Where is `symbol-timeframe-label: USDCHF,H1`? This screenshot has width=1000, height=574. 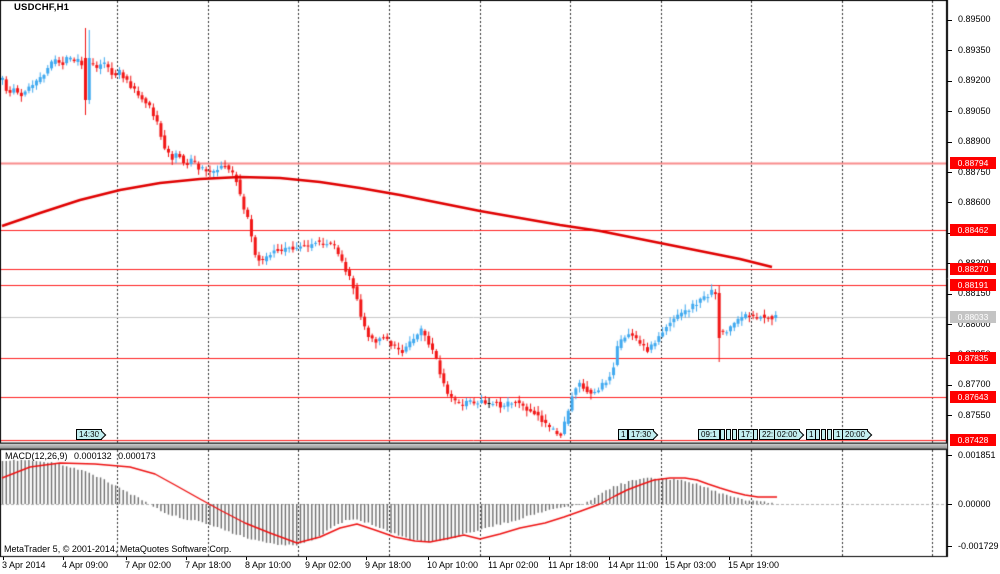 symbol-timeframe-label: USDCHF,H1 is located at coordinates (42, 7).